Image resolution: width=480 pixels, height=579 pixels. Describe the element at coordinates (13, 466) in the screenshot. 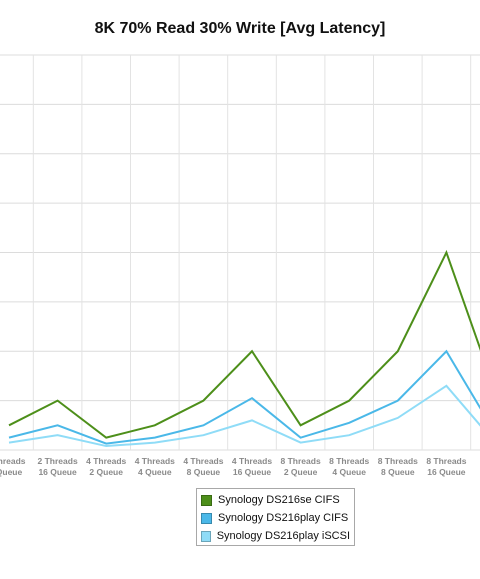

I see `x-tick-label: ThreadsQueue` at that location.